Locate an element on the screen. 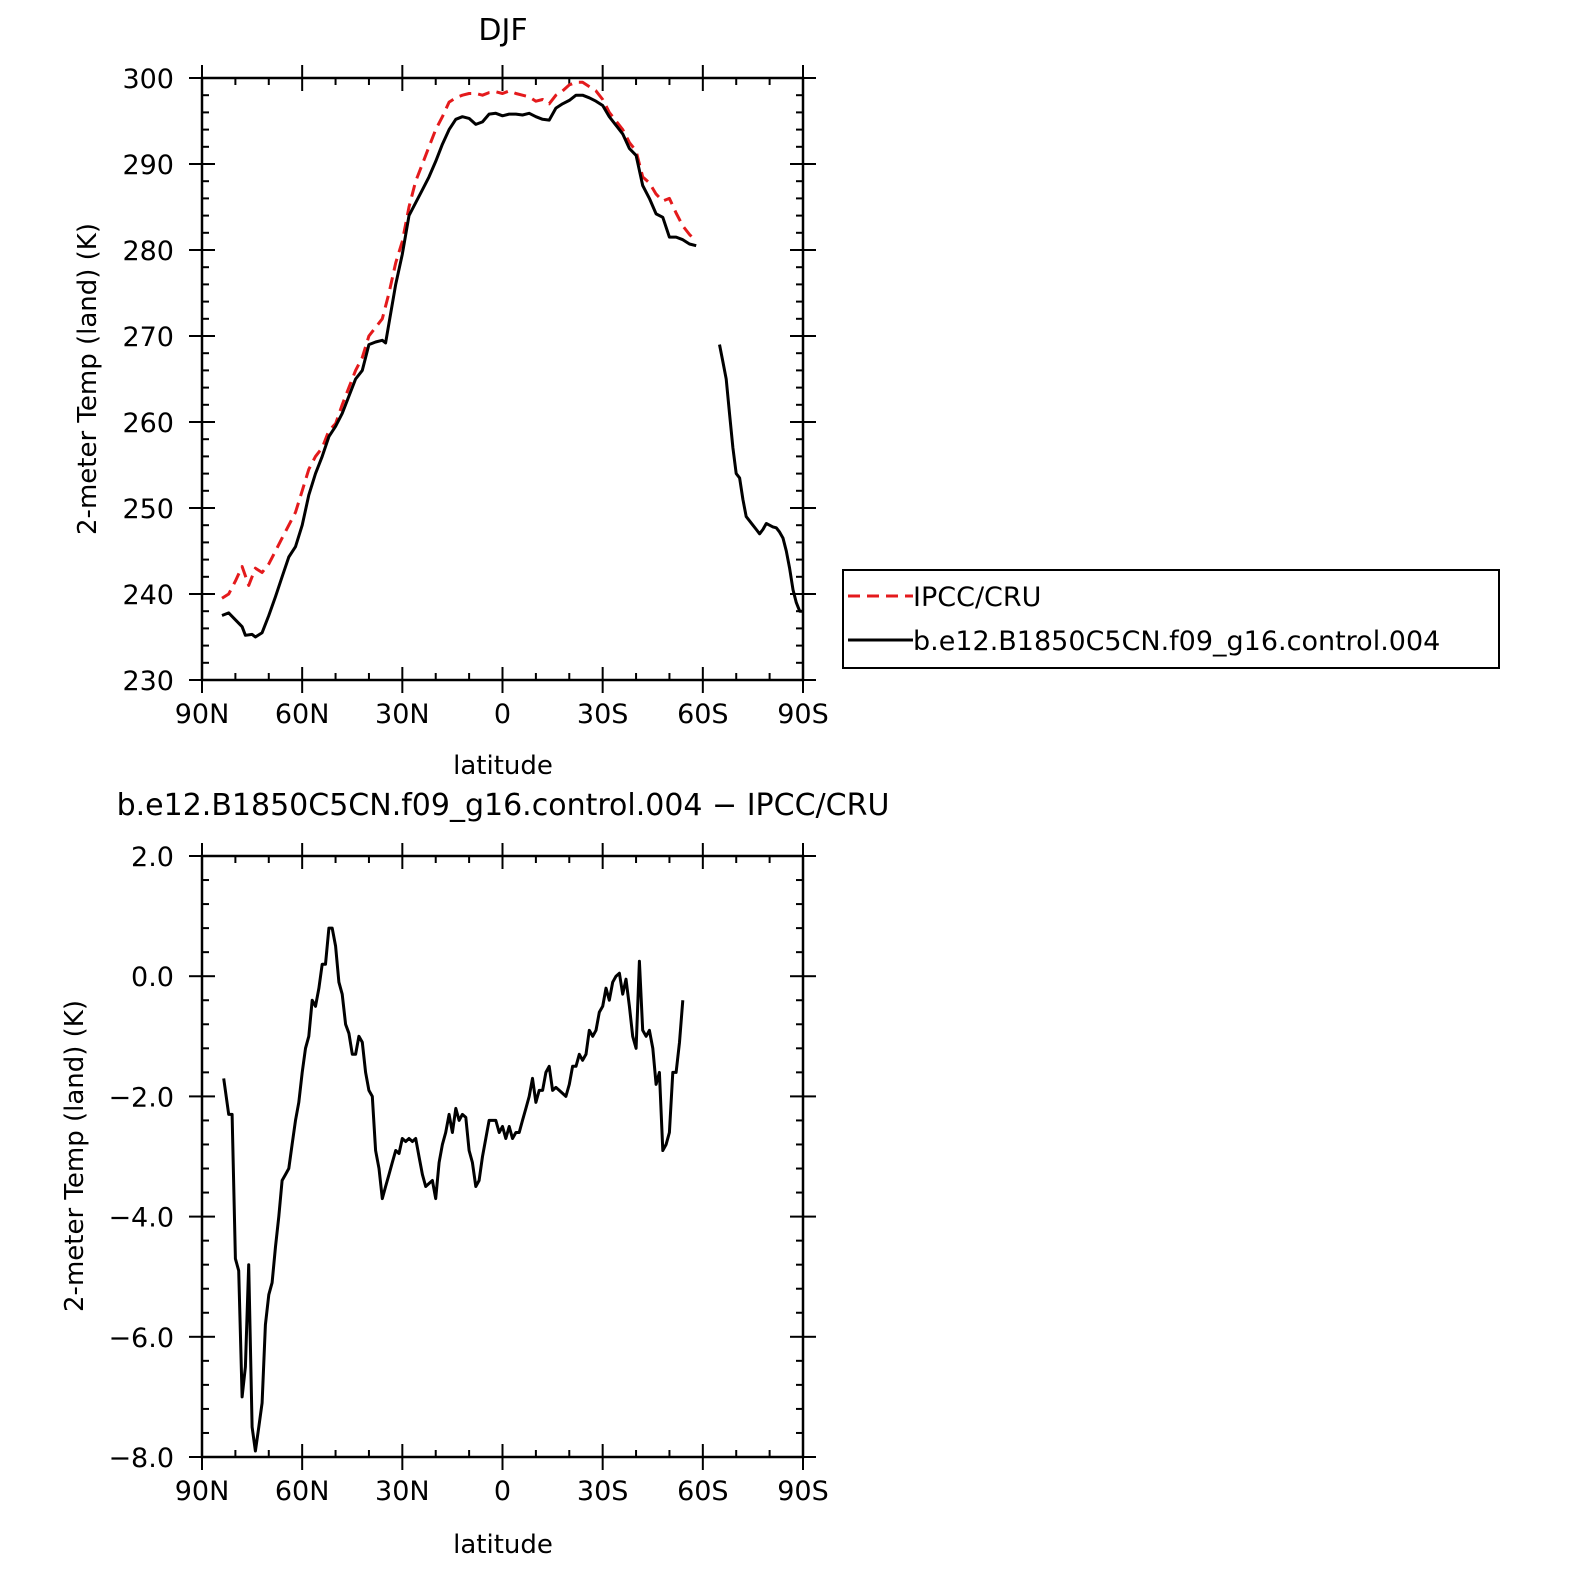 The height and width of the screenshot is (1581, 1583). y-tick-label: 240 is located at coordinates (148, 595).